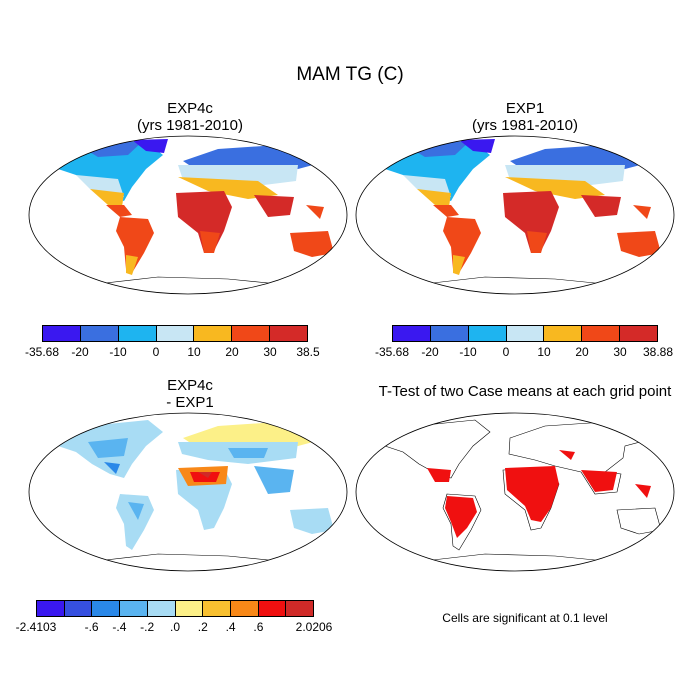 This screenshot has height=700, width=700. Describe the element at coordinates (147, 627) in the screenshot. I see `colorbar-tick-label: -.2` at that location.